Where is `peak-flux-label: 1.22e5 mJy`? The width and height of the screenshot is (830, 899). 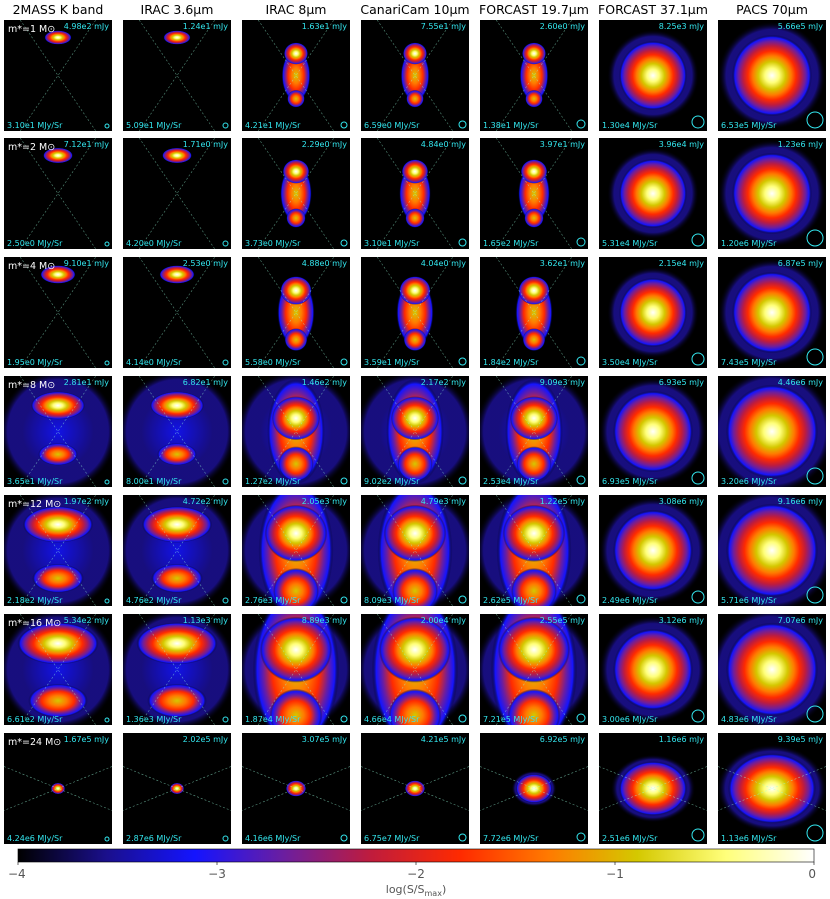
peak-flux-label: 1.22e5 mJy is located at coordinates (563, 501).